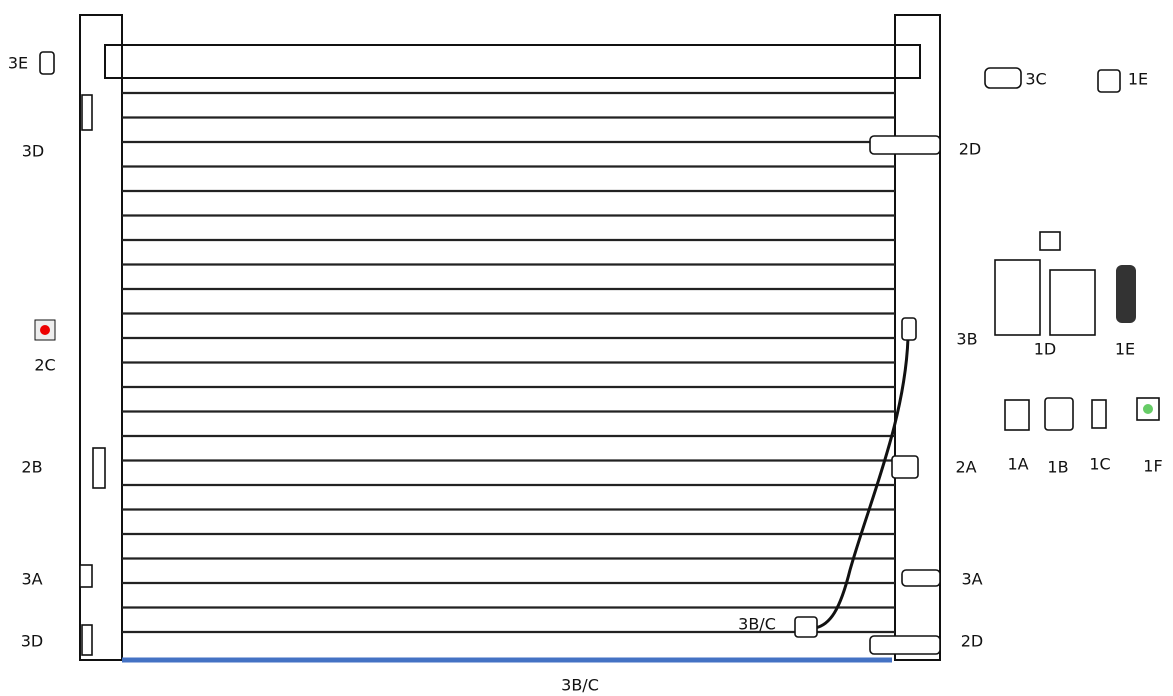 Image resolution: width=1173 pixels, height=696 pixels. I want to click on icon-1a, so click(1017, 415).